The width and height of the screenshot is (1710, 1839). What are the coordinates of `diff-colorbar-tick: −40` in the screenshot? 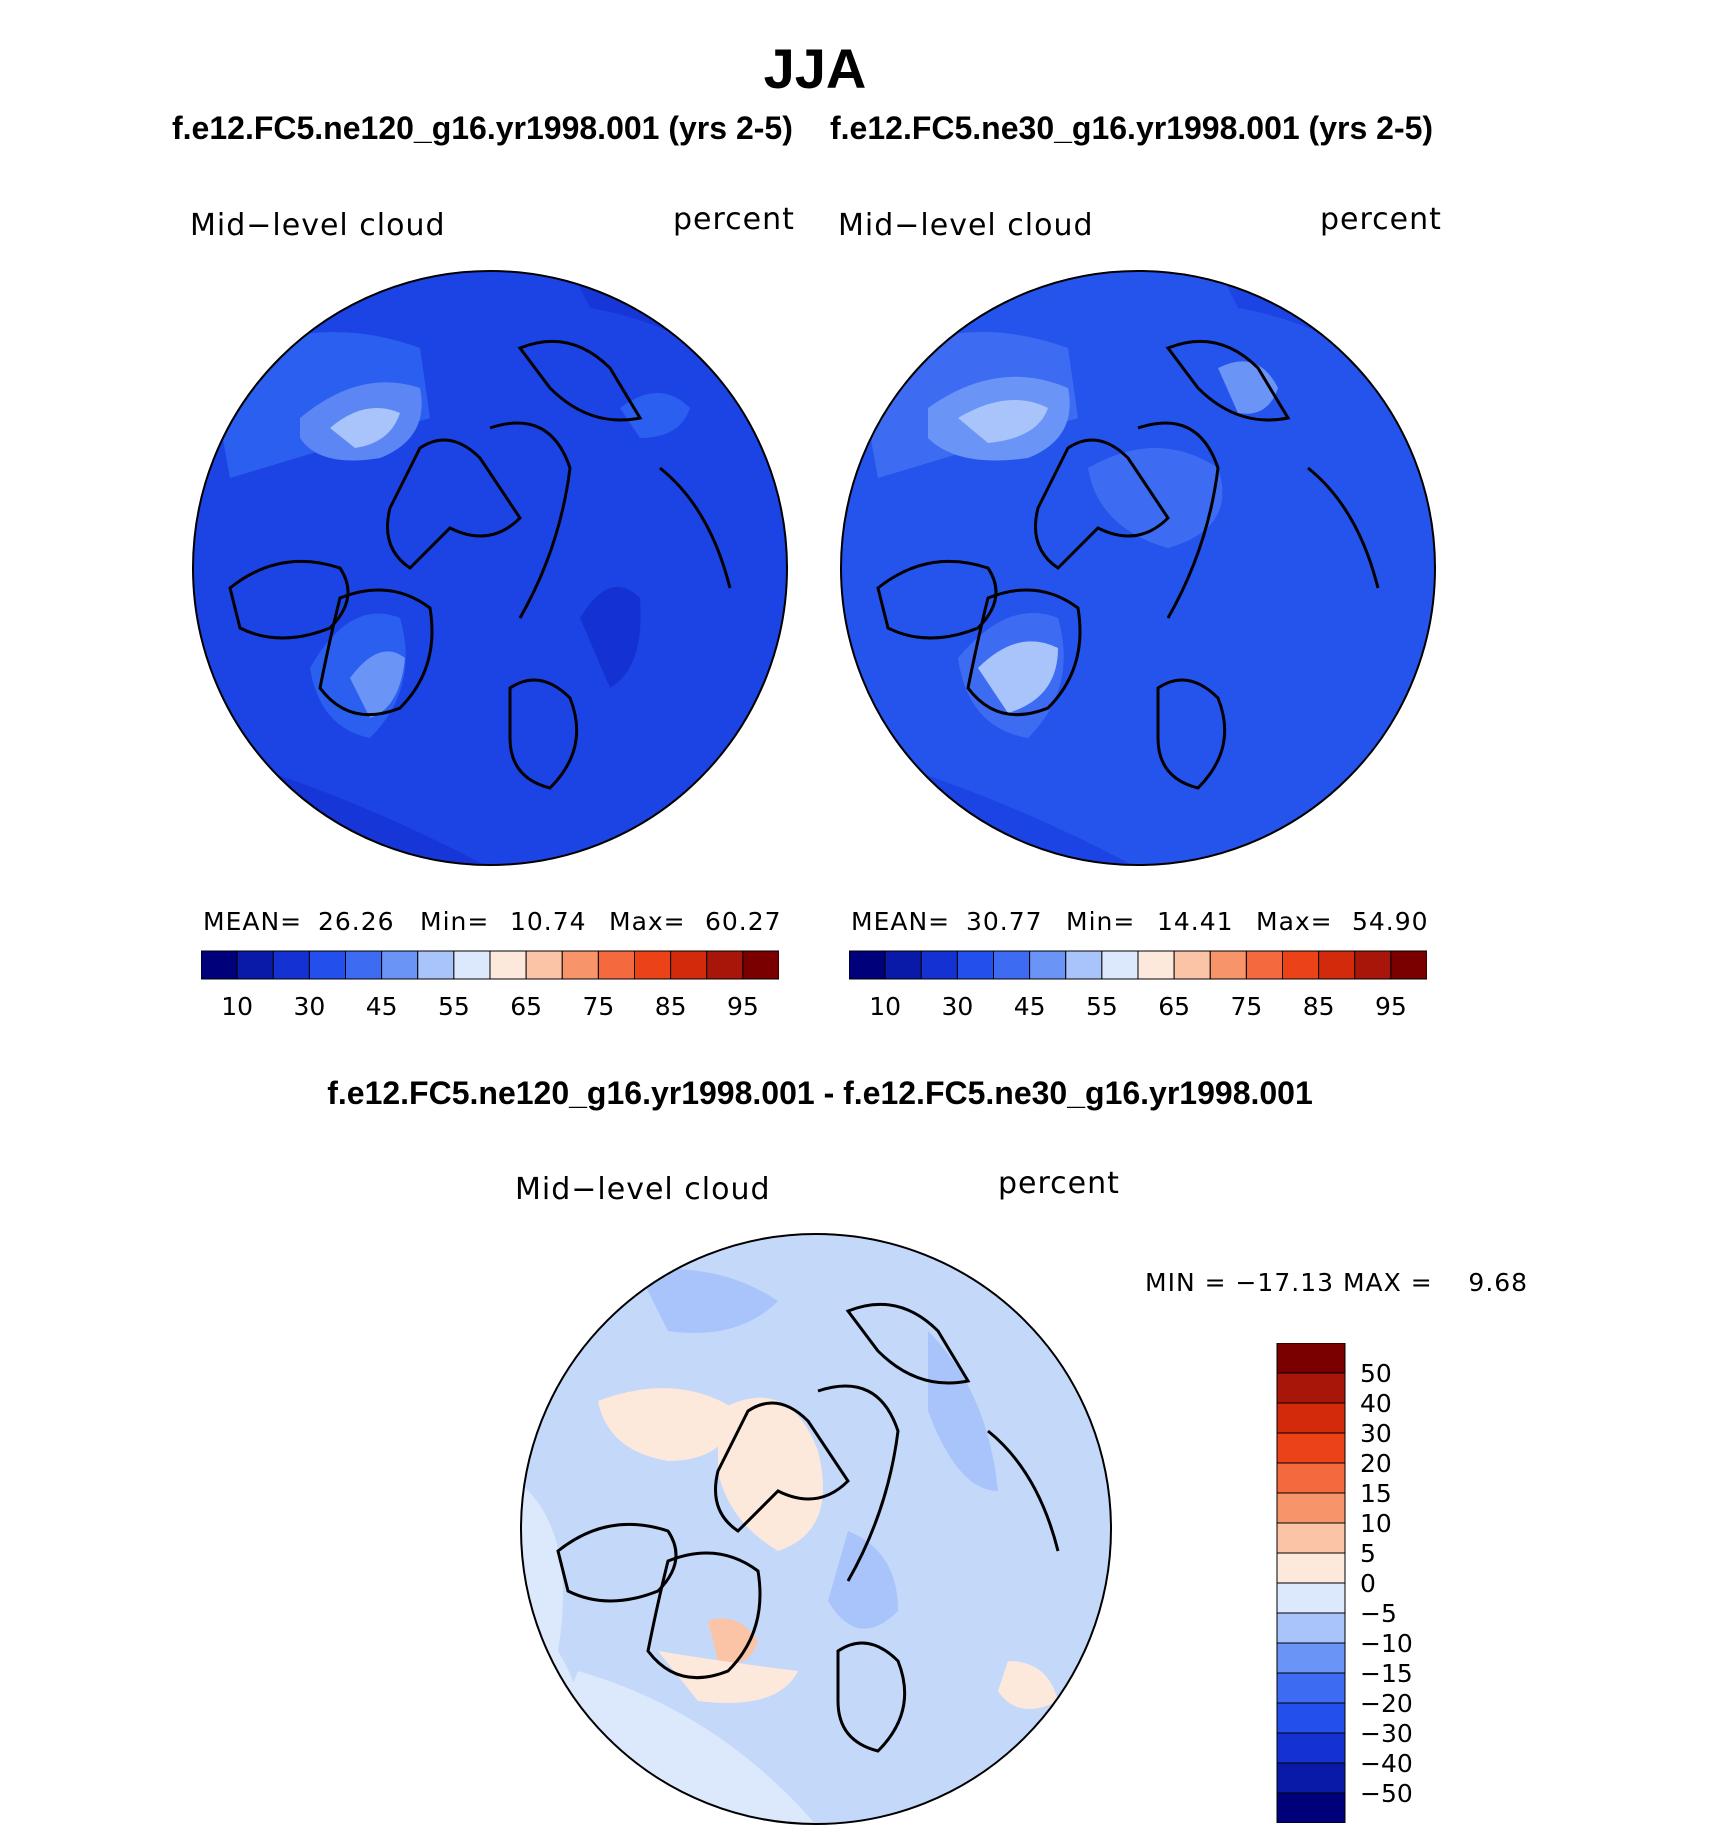 It's located at (1386, 1763).